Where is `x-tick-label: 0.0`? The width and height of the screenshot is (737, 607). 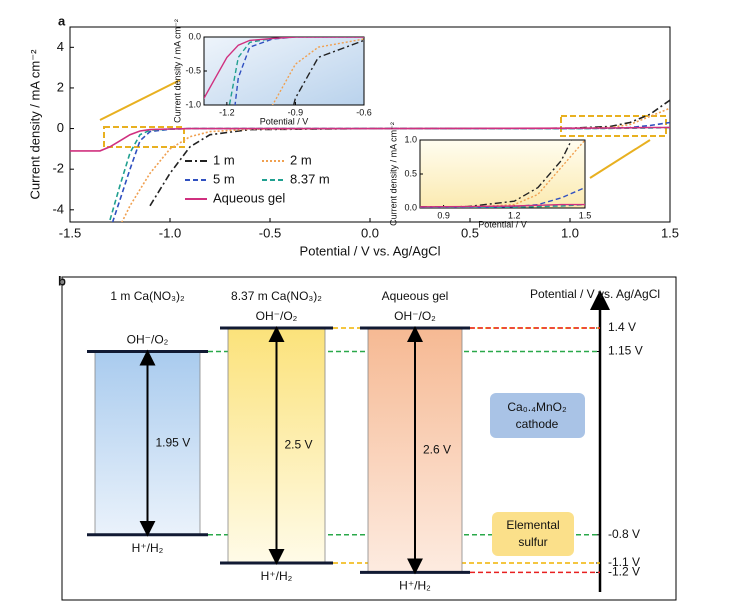
x-tick-label: 0.0 is located at coordinates (370, 232).